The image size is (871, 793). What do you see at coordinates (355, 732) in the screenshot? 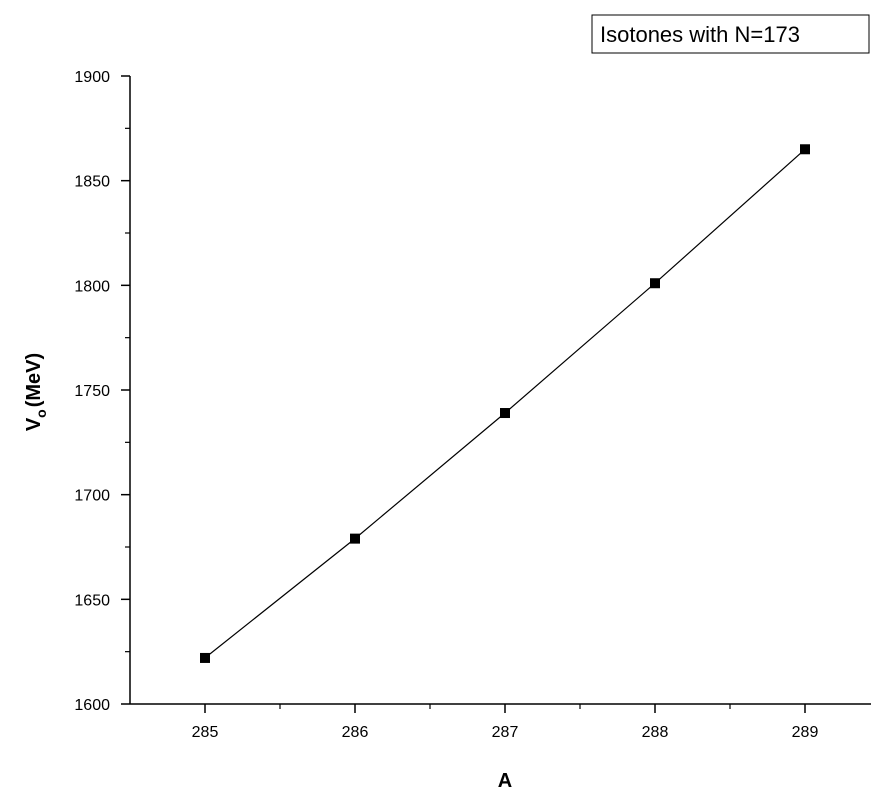
I see `x-tick-label: 286` at bounding box center [355, 732].